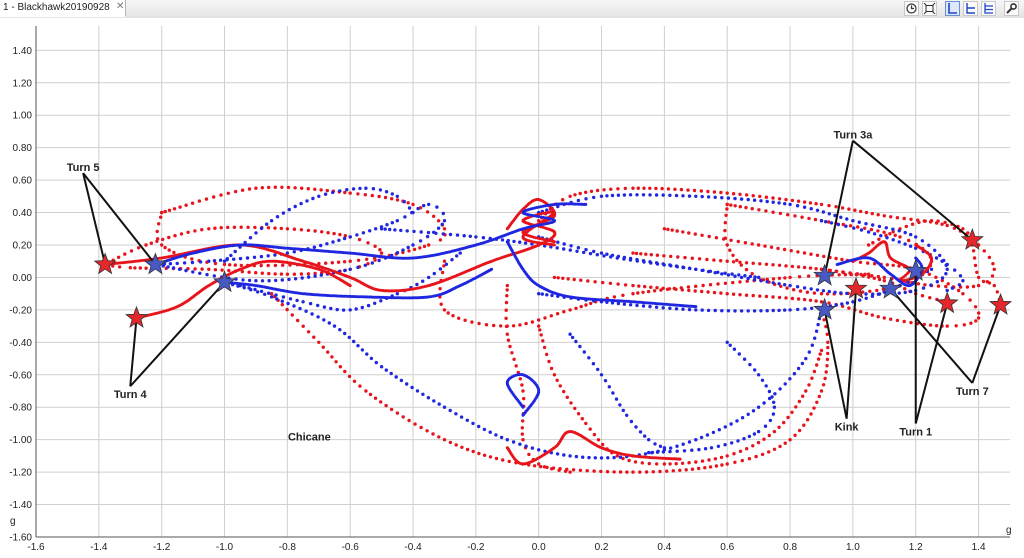 Image resolution: width=1024 pixels, height=558 pixels. I want to click on close-icon: ✕, so click(120, 6).